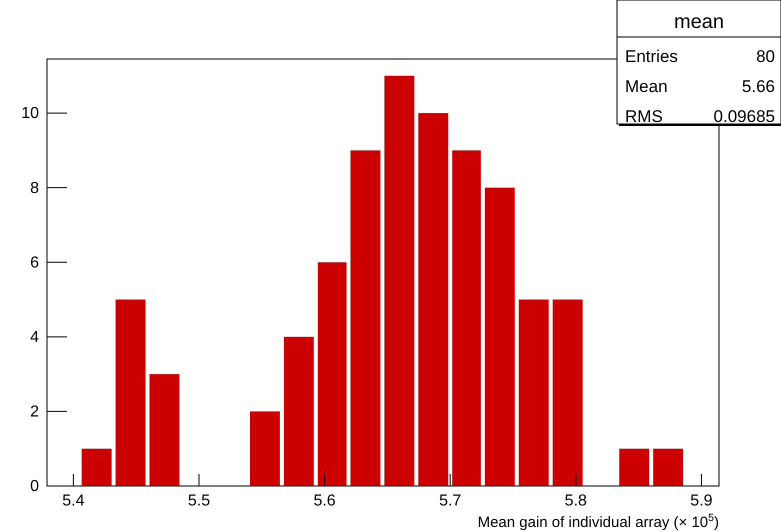 The height and width of the screenshot is (532, 781). I want to click on y-tick-label: 0, so click(35, 487).